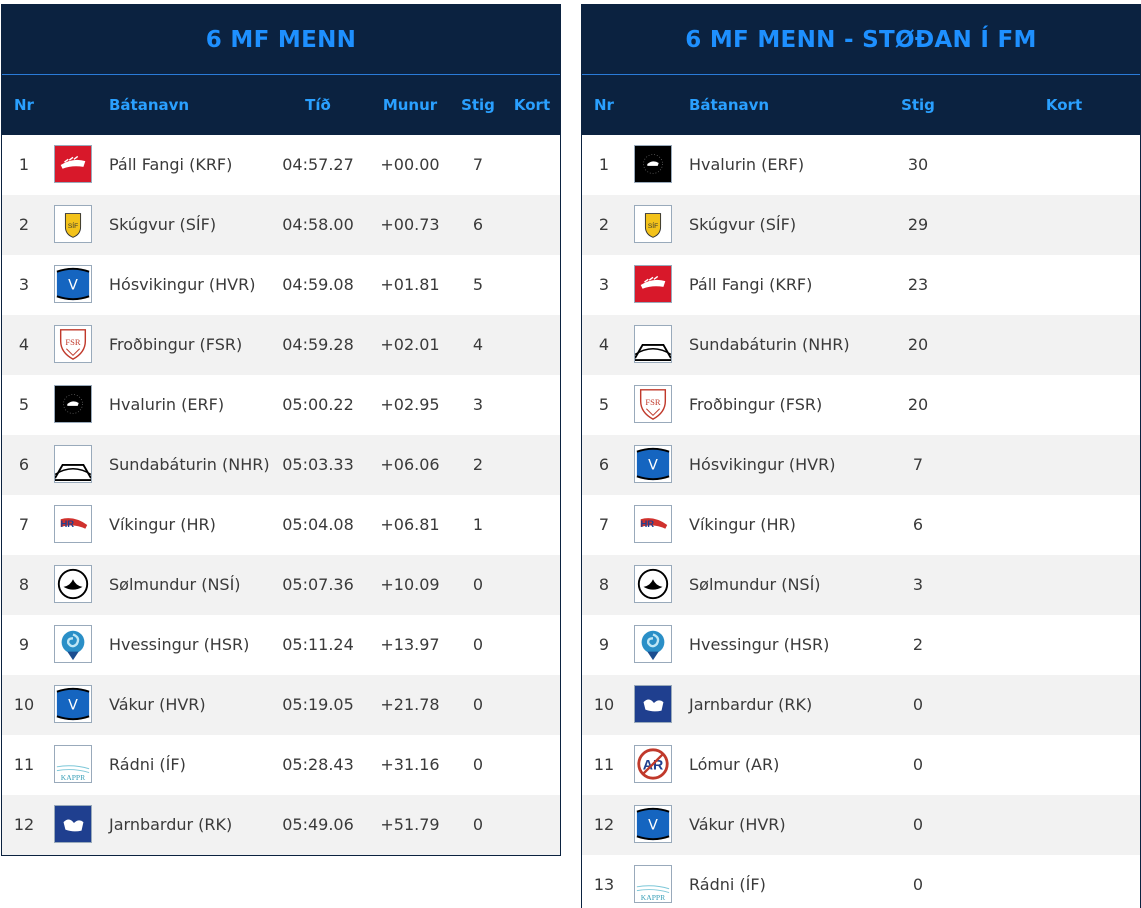 The height and width of the screenshot is (908, 1141). What do you see at coordinates (281, 345) in the screenshot?
I see `table-row: 4 FSR Froðbingur (FSR) 04:59.28 +02.01 4` at bounding box center [281, 345].